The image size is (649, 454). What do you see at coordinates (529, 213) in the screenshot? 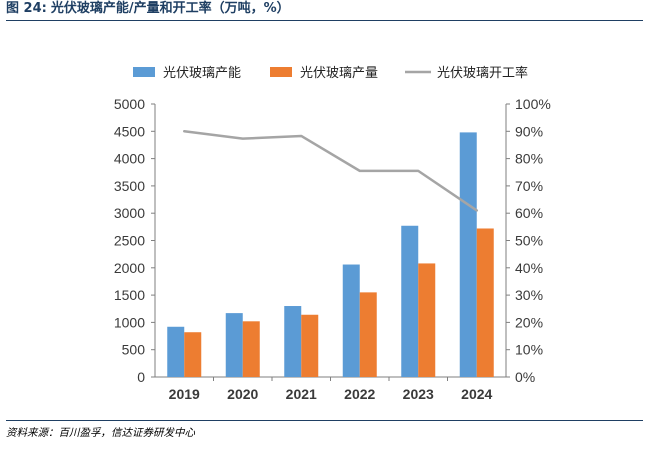
I see `y-right-tick-label: 60%` at bounding box center [529, 213].